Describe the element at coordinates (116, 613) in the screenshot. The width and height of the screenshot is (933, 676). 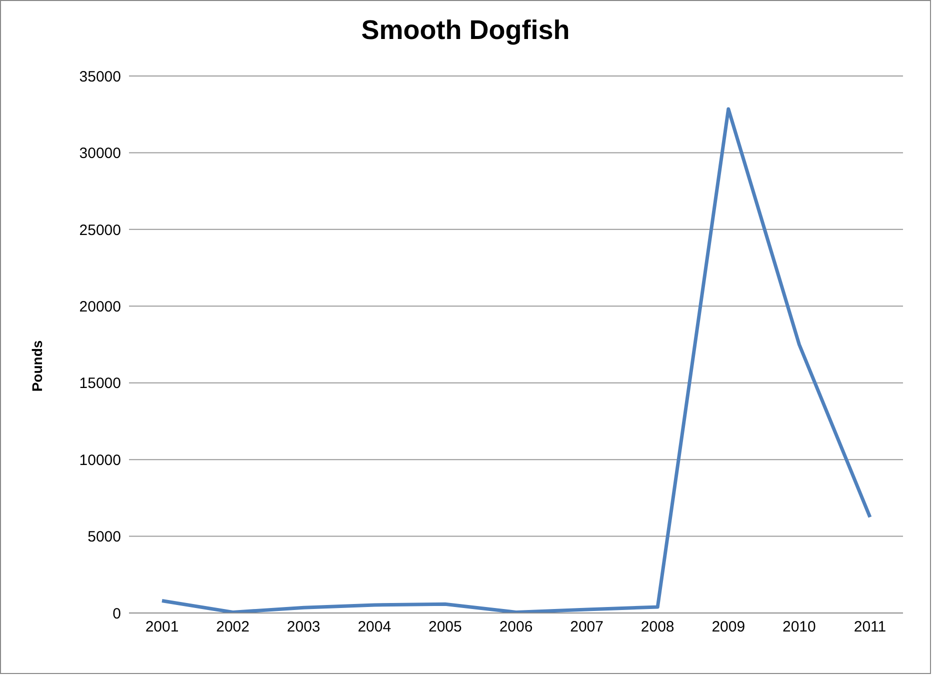
I see `y-tick-label: 0` at that location.